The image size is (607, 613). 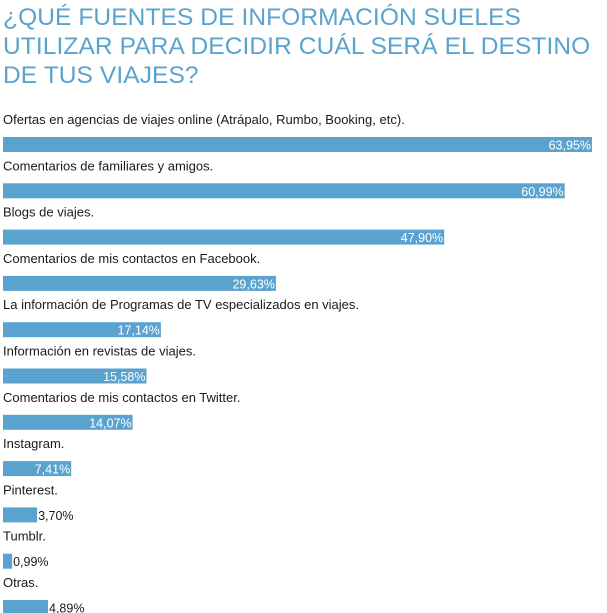 What do you see at coordinates (24, 536) in the screenshot?
I see `category-label: Tumblr.` at bounding box center [24, 536].